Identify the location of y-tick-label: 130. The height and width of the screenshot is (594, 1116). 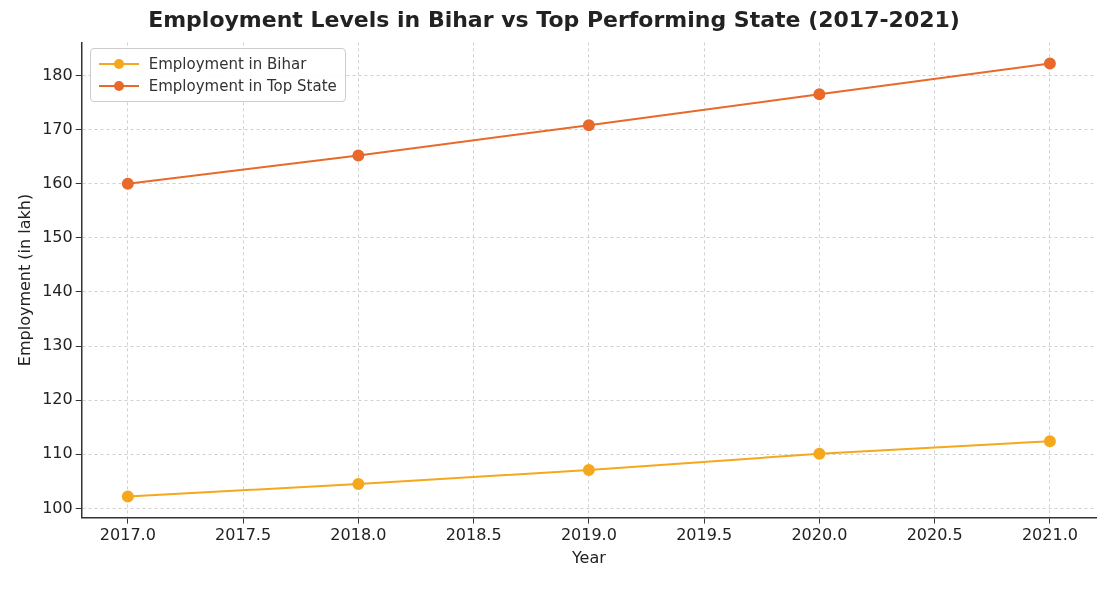
(57, 345).